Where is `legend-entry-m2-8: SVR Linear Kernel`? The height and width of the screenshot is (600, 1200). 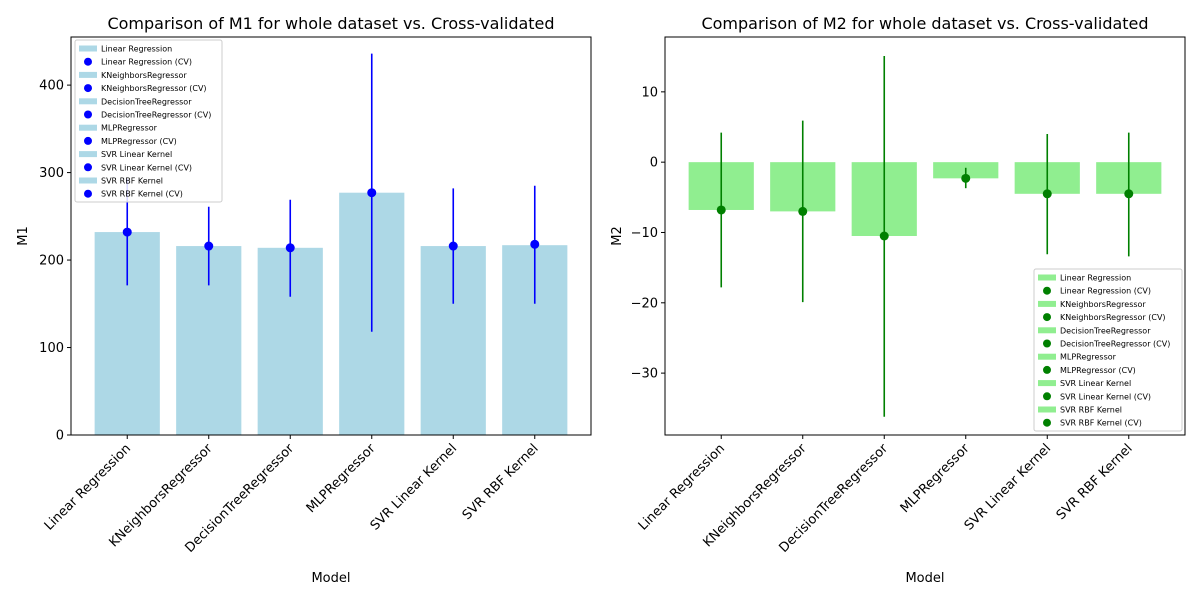 legend-entry-m2-8: SVR Linear Kernel is located at coordinates (1095, 383).